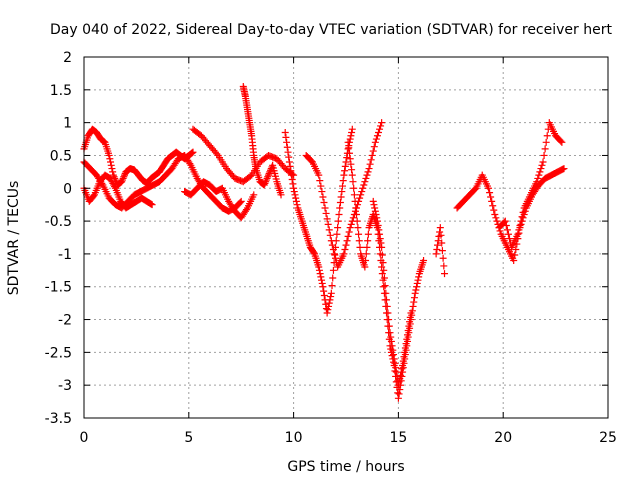 The height and width of the screenshot is (480, 640). What do you see at coordinates (262, 141) in the screenshot?
I see `series-sat-f` at bounding box center [262, 141].